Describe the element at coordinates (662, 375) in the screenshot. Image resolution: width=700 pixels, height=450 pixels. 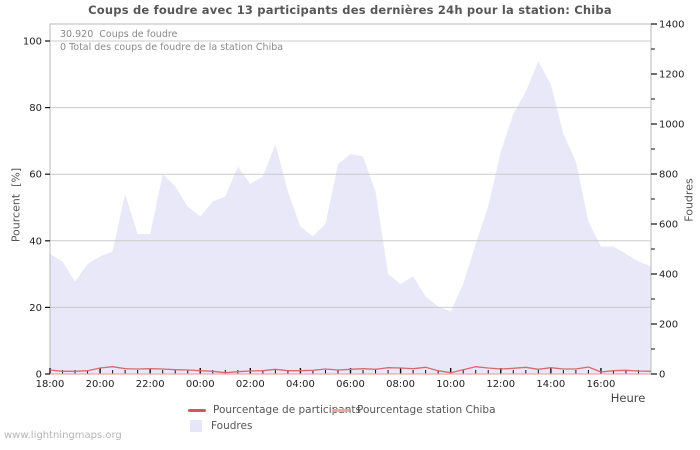
I see `y-right-tick-label: 0` at that location.